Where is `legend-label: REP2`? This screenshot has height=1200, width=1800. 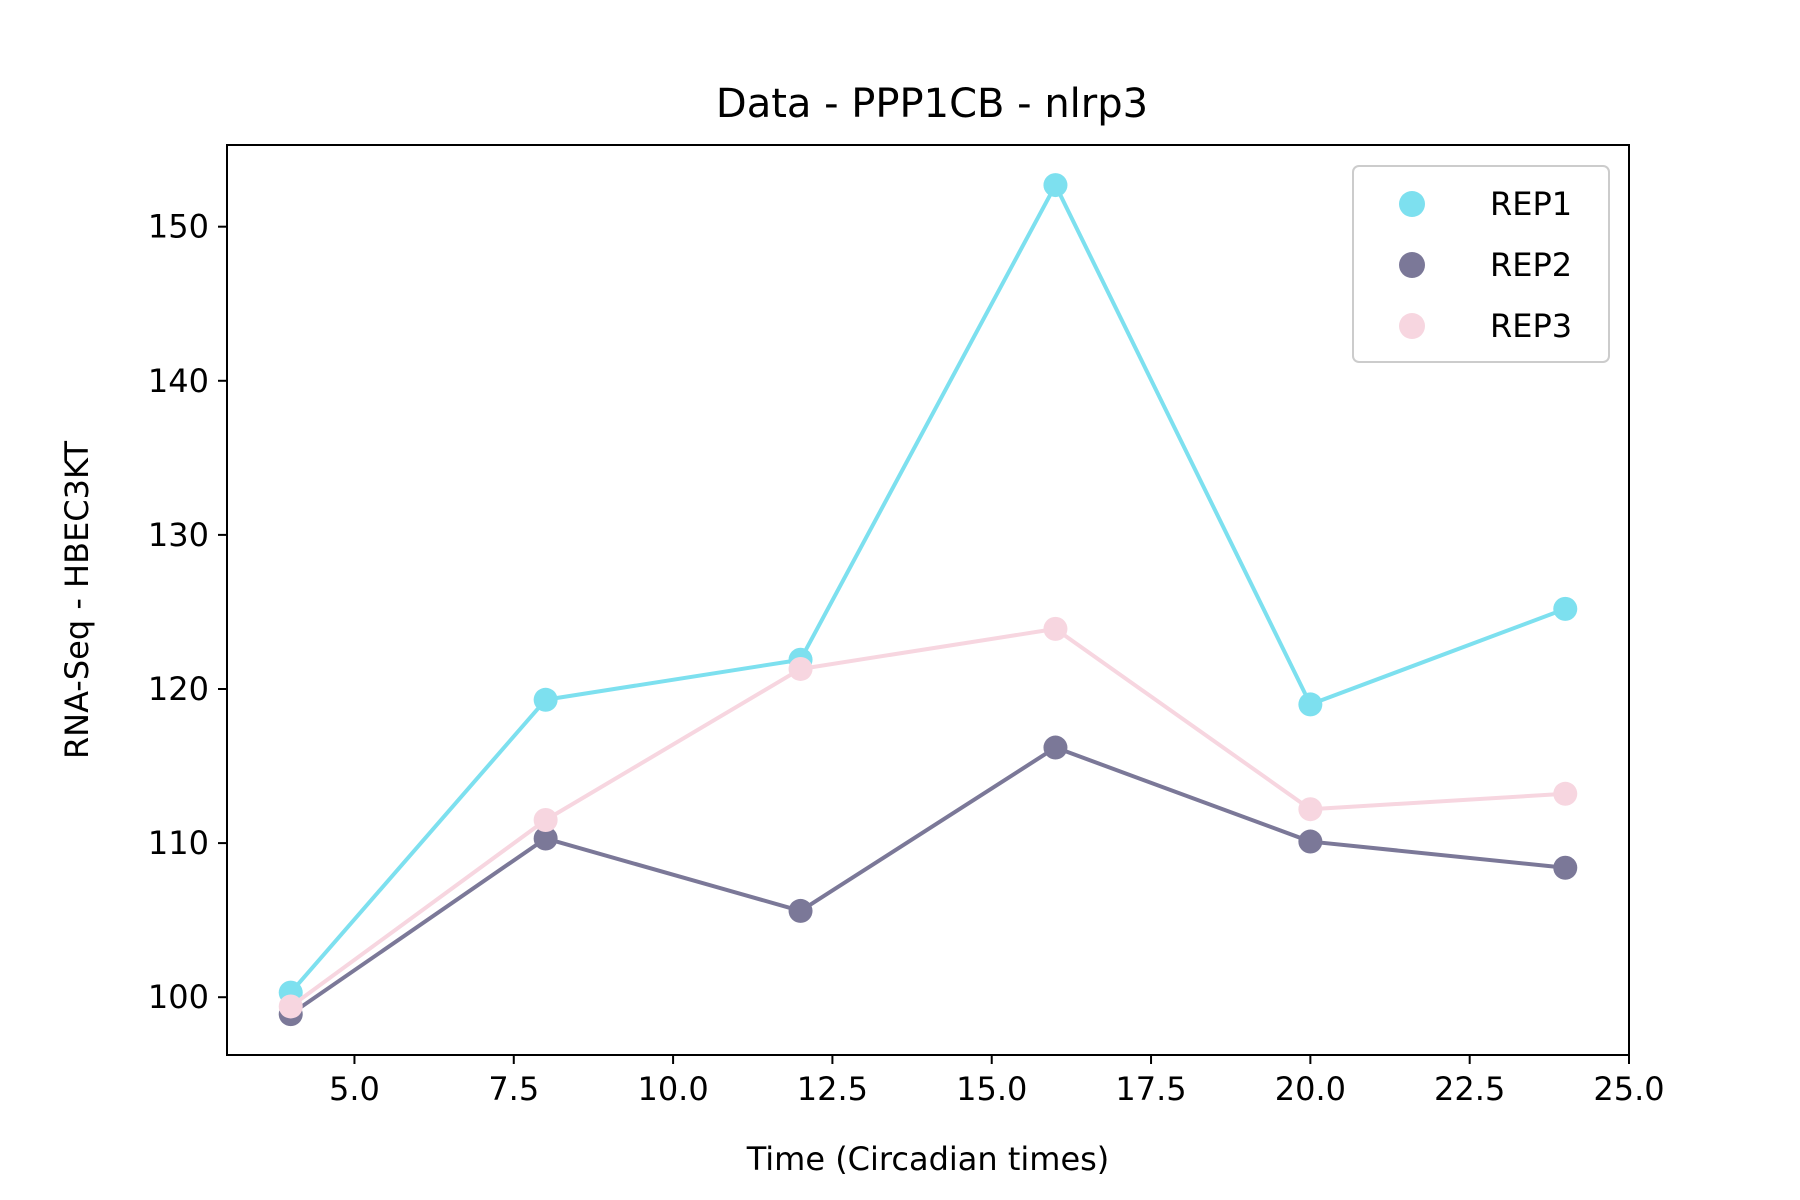
legend-label: REP2 is located at coordinates (1531, 265).